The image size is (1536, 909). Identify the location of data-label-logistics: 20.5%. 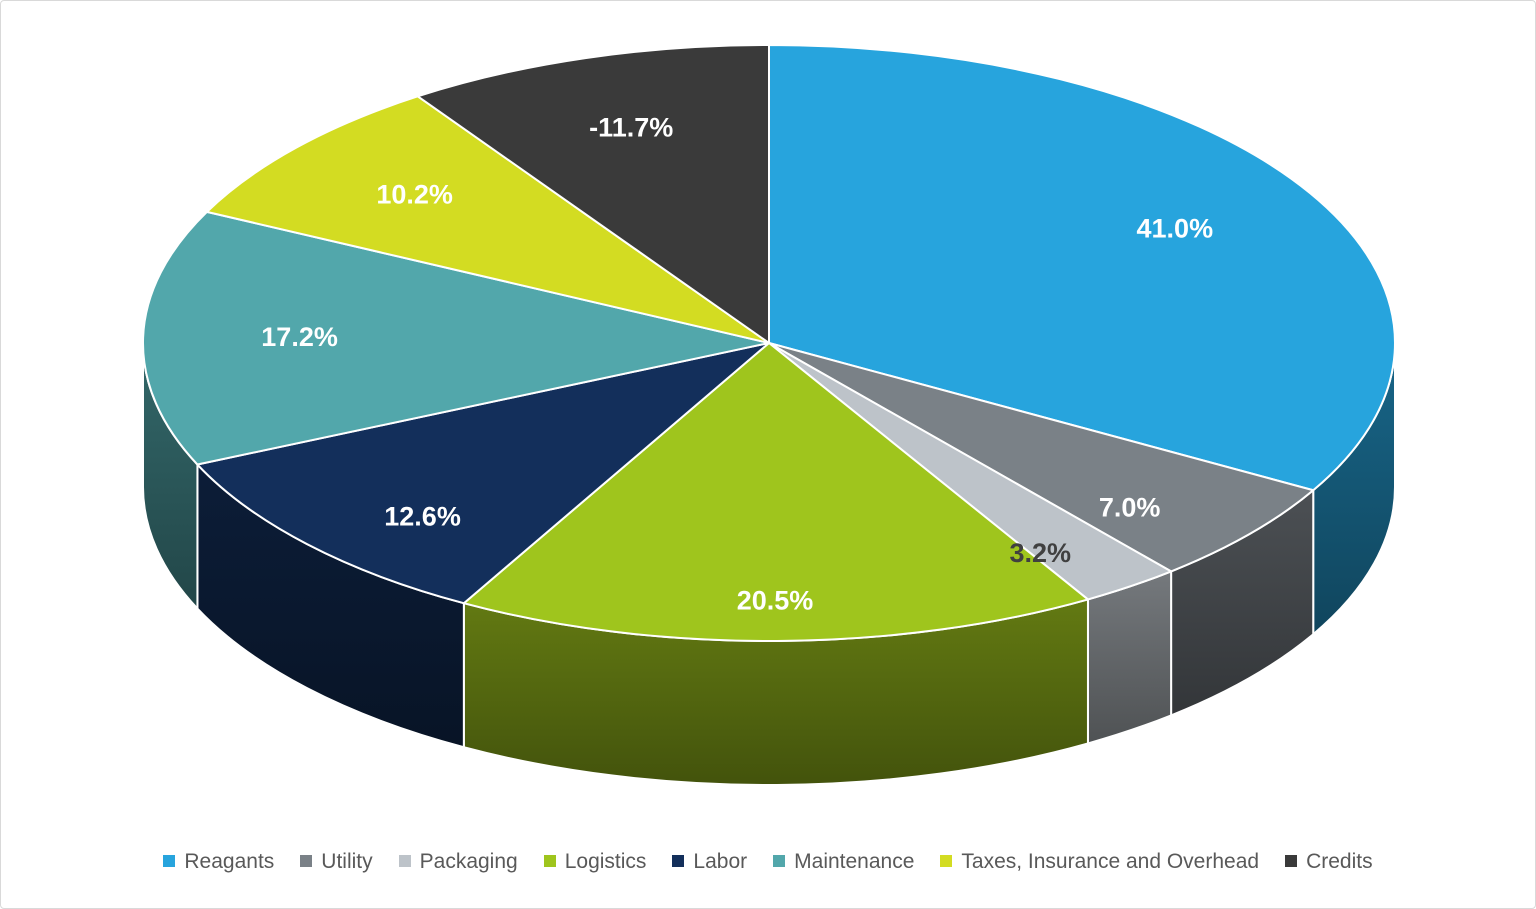
(775, 601).